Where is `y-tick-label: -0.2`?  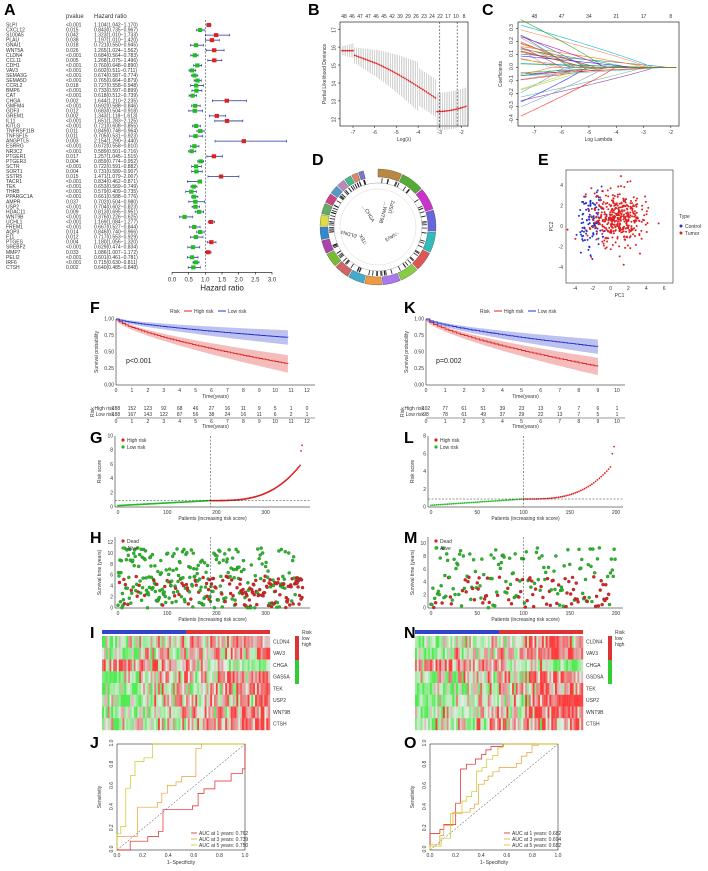 y-tick-label: -0.2 is located at coordinates (512, 92).